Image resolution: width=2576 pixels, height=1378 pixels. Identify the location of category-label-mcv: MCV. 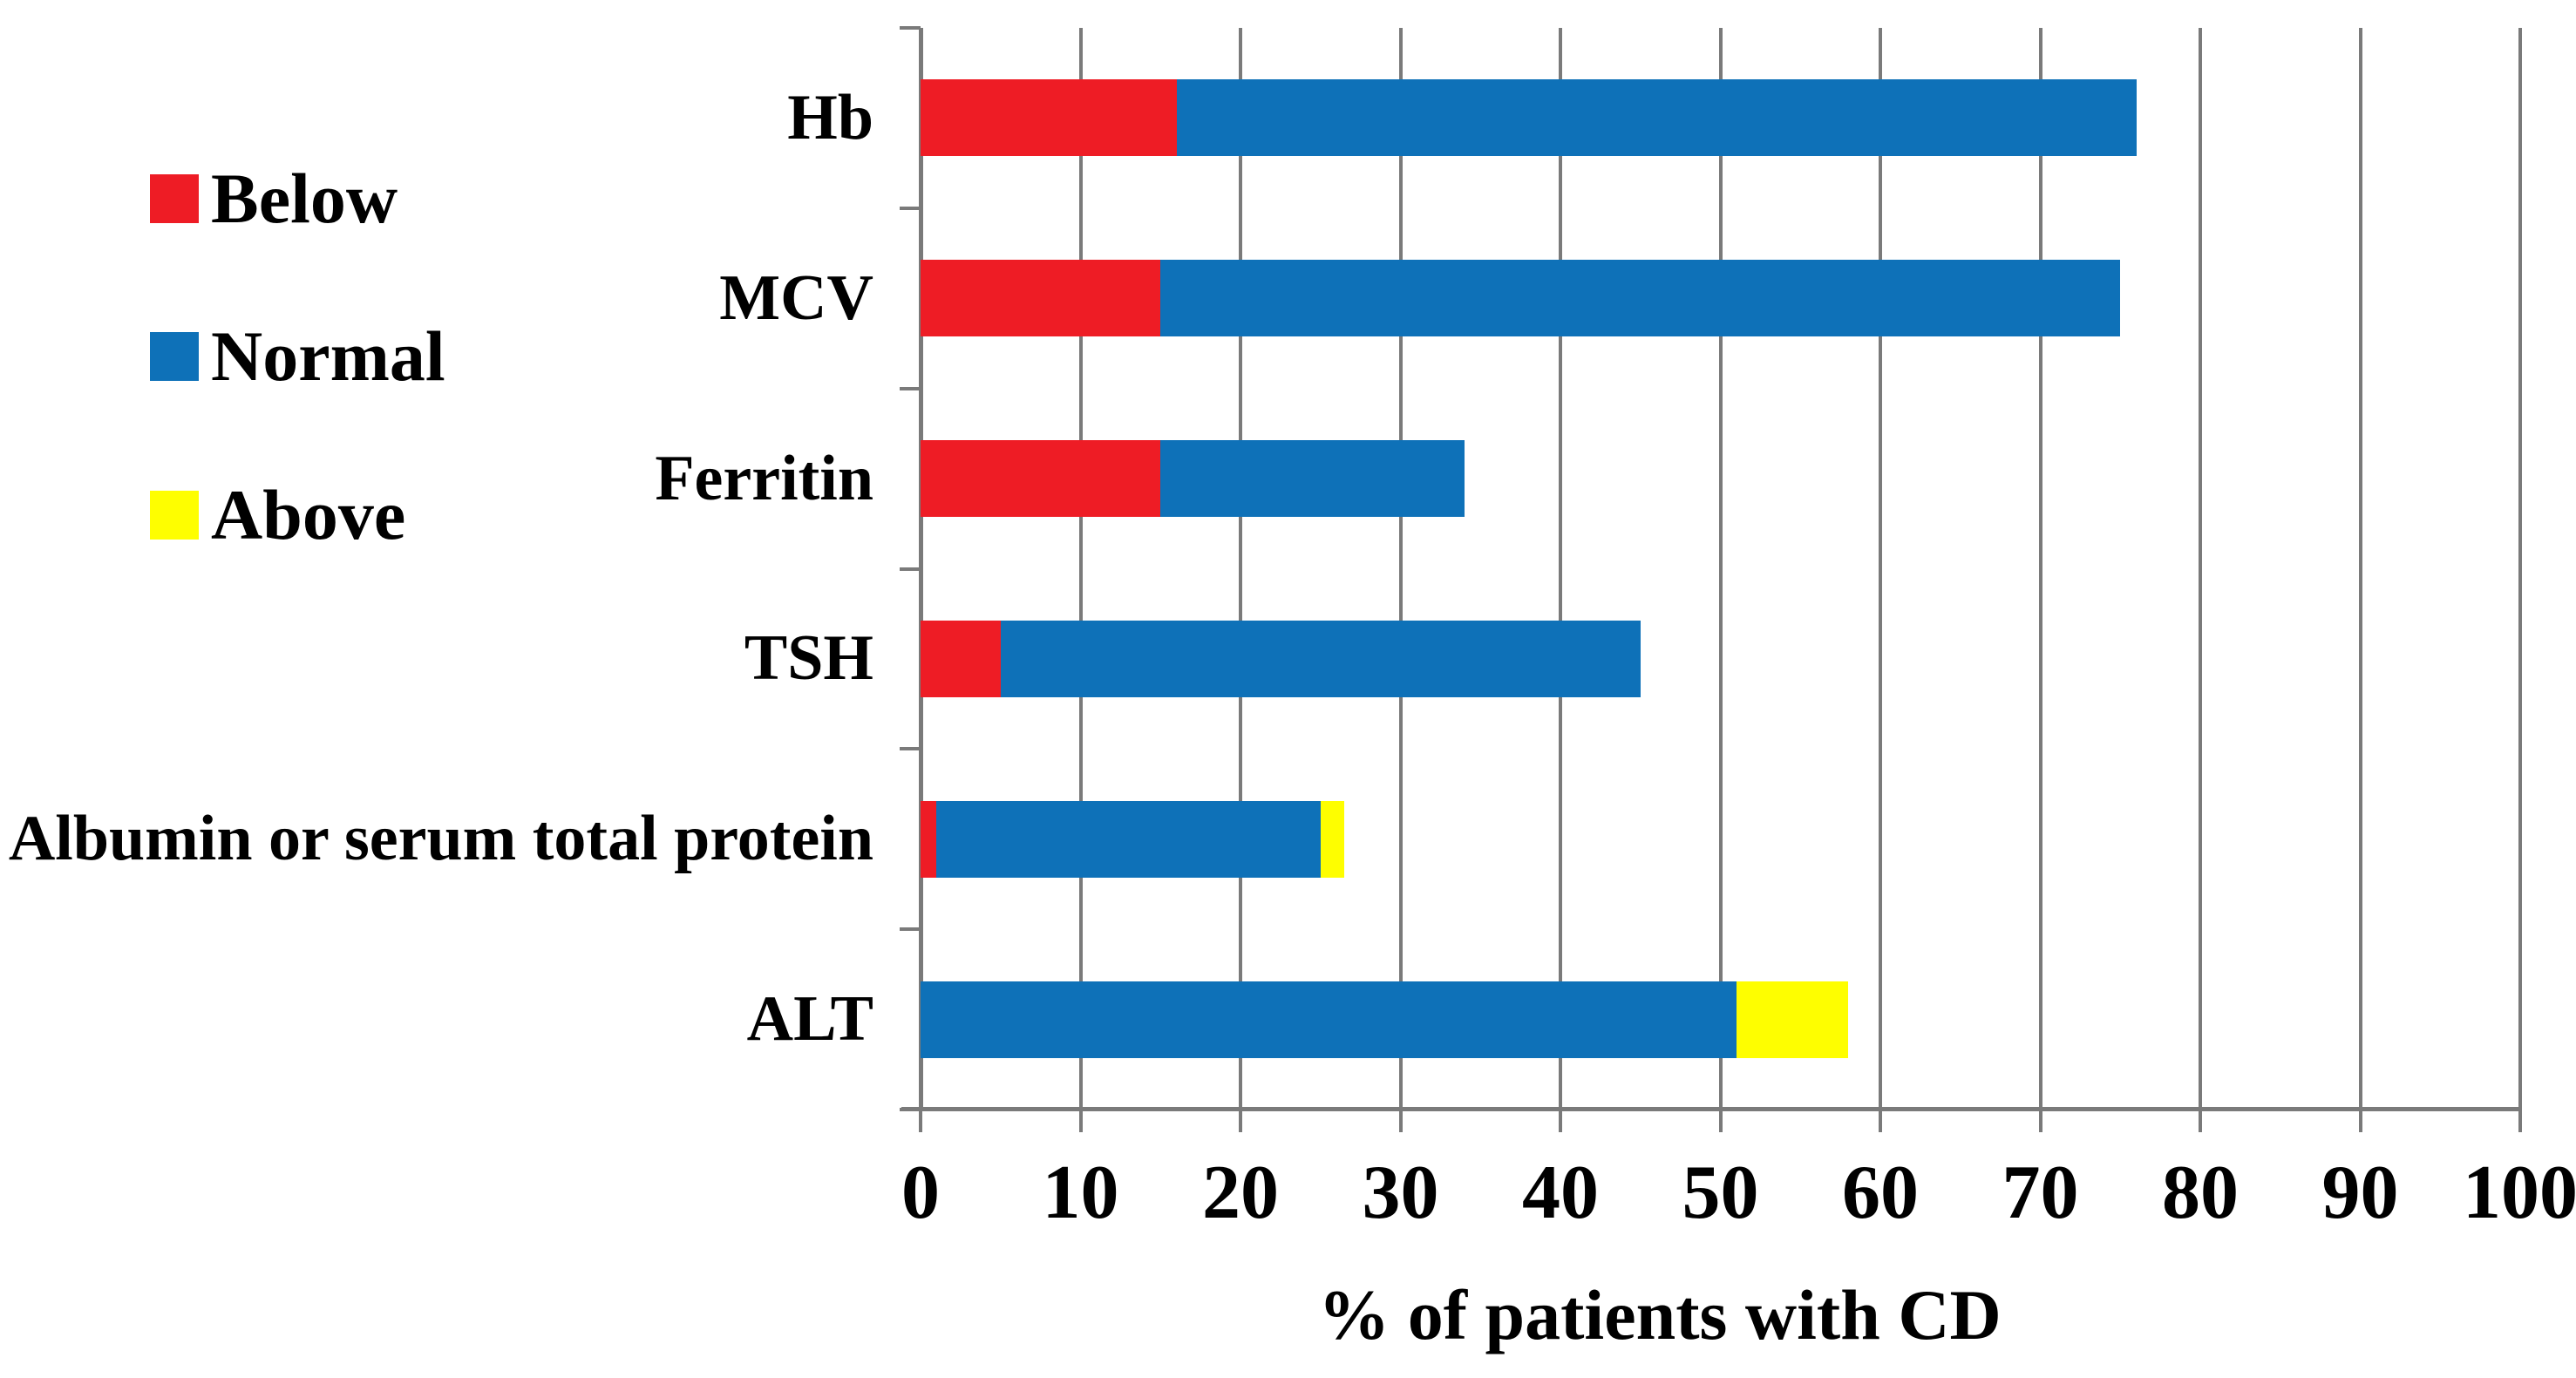
(796, 297).